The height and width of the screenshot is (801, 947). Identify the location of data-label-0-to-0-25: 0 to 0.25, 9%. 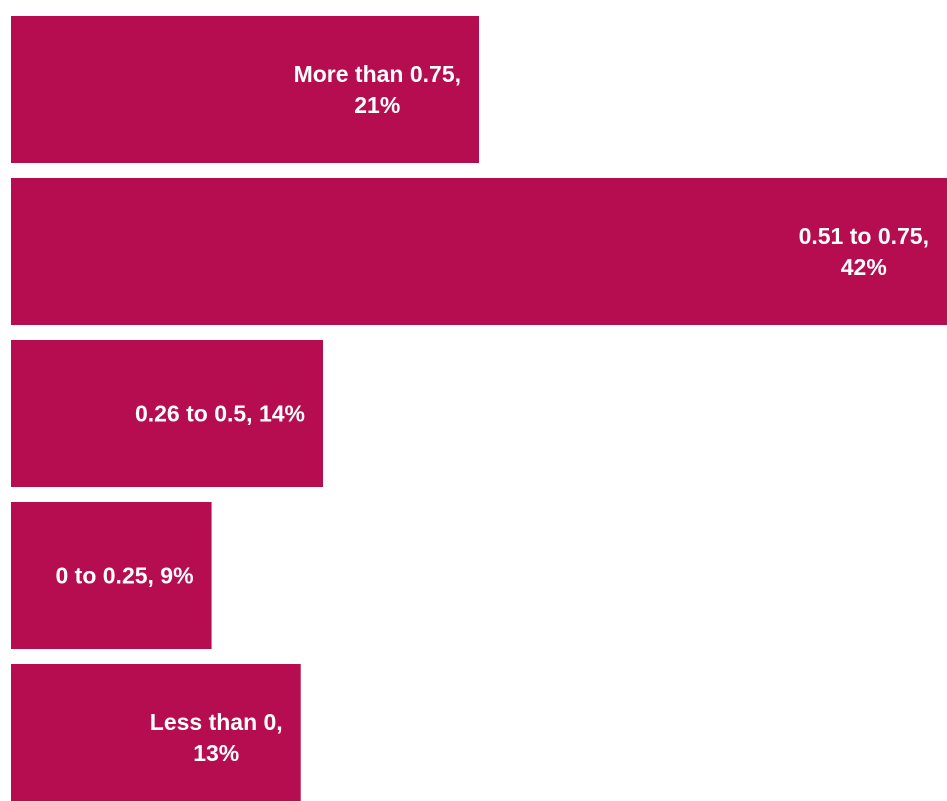
(124, 576).